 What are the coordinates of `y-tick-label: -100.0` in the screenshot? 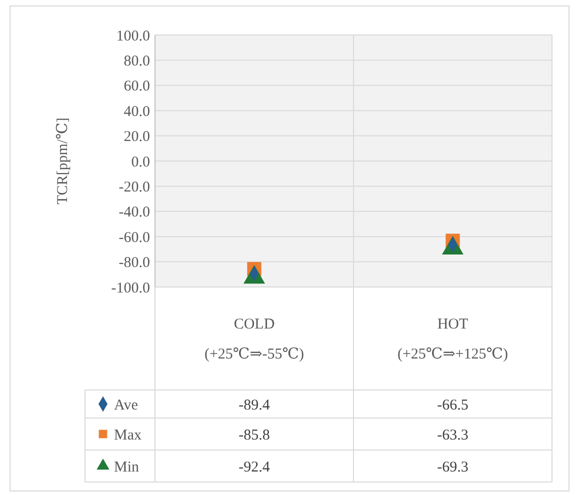 It's located at (130, 288).